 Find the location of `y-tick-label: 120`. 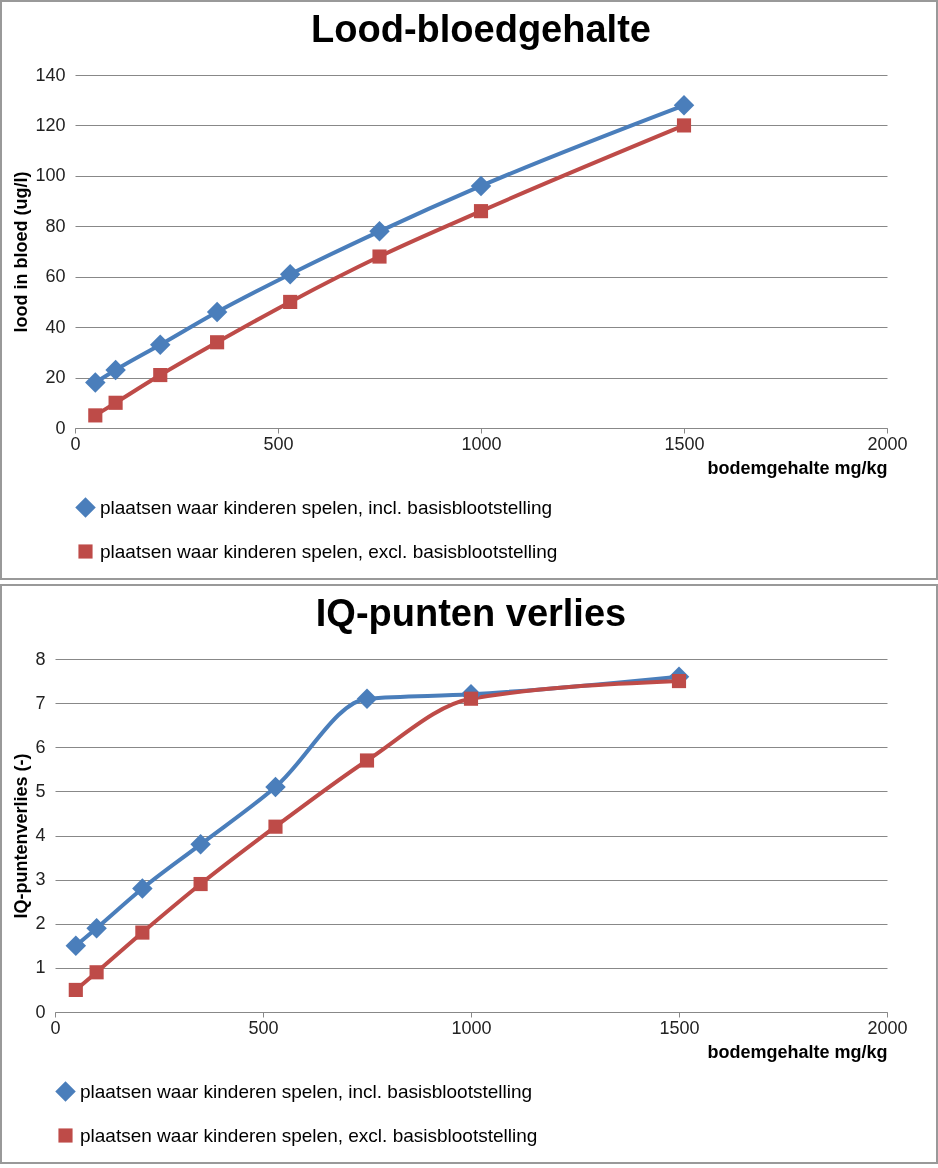

y-tick-label: 120 is located at coordinates (50, 124).